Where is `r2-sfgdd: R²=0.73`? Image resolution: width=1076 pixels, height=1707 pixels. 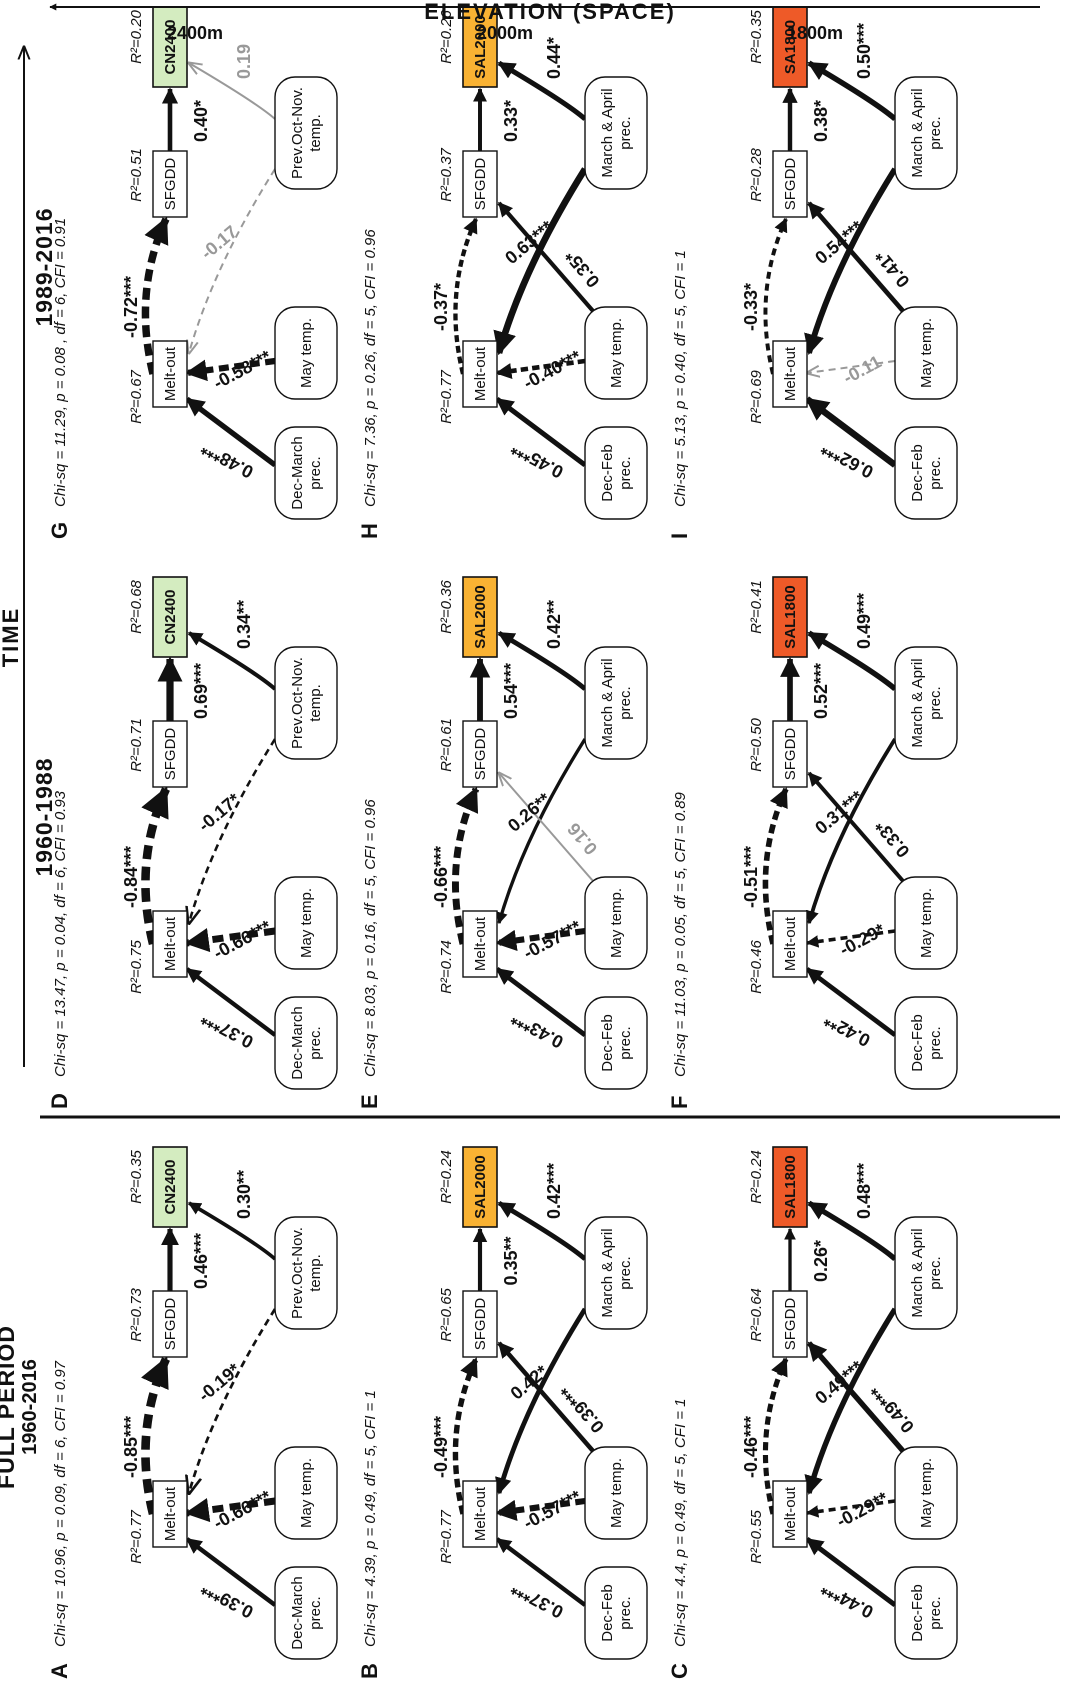
r2-sfgdd: R²=0.73 is located at coordinates (136, 1314).